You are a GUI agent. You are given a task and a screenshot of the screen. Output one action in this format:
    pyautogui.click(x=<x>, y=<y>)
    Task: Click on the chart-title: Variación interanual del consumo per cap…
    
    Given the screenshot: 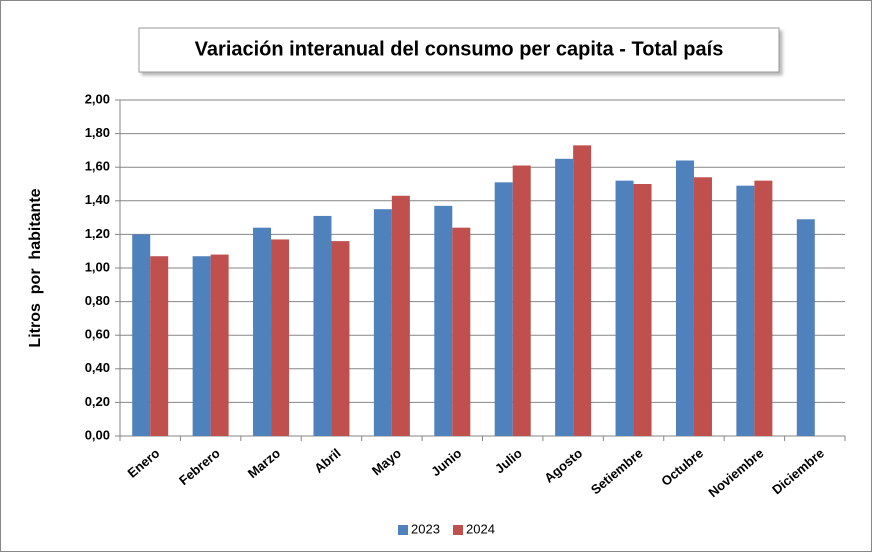 What is the action you would take?
    pyautogui.click(x=459, y=49)
    